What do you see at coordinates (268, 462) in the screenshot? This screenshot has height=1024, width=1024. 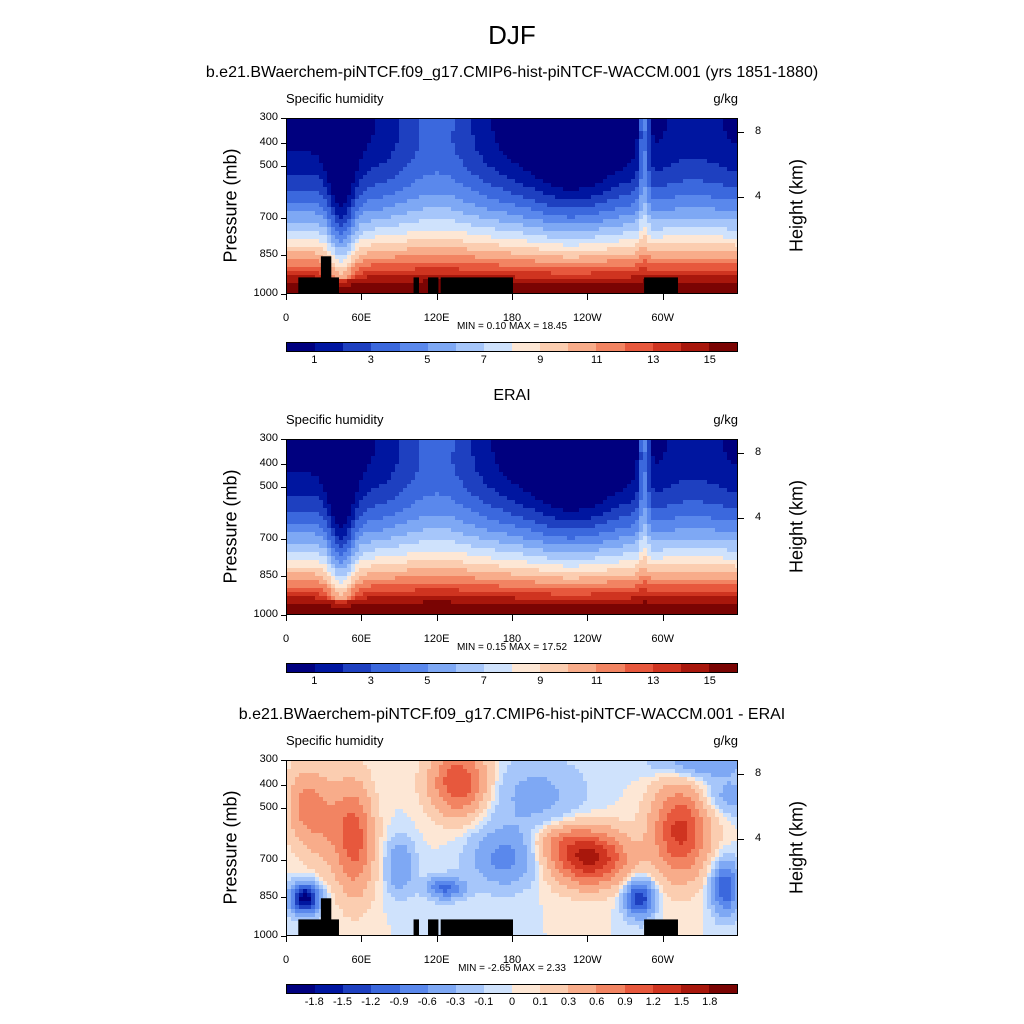 I see `y-tick-label: 400` at bounding box center [268, 462].